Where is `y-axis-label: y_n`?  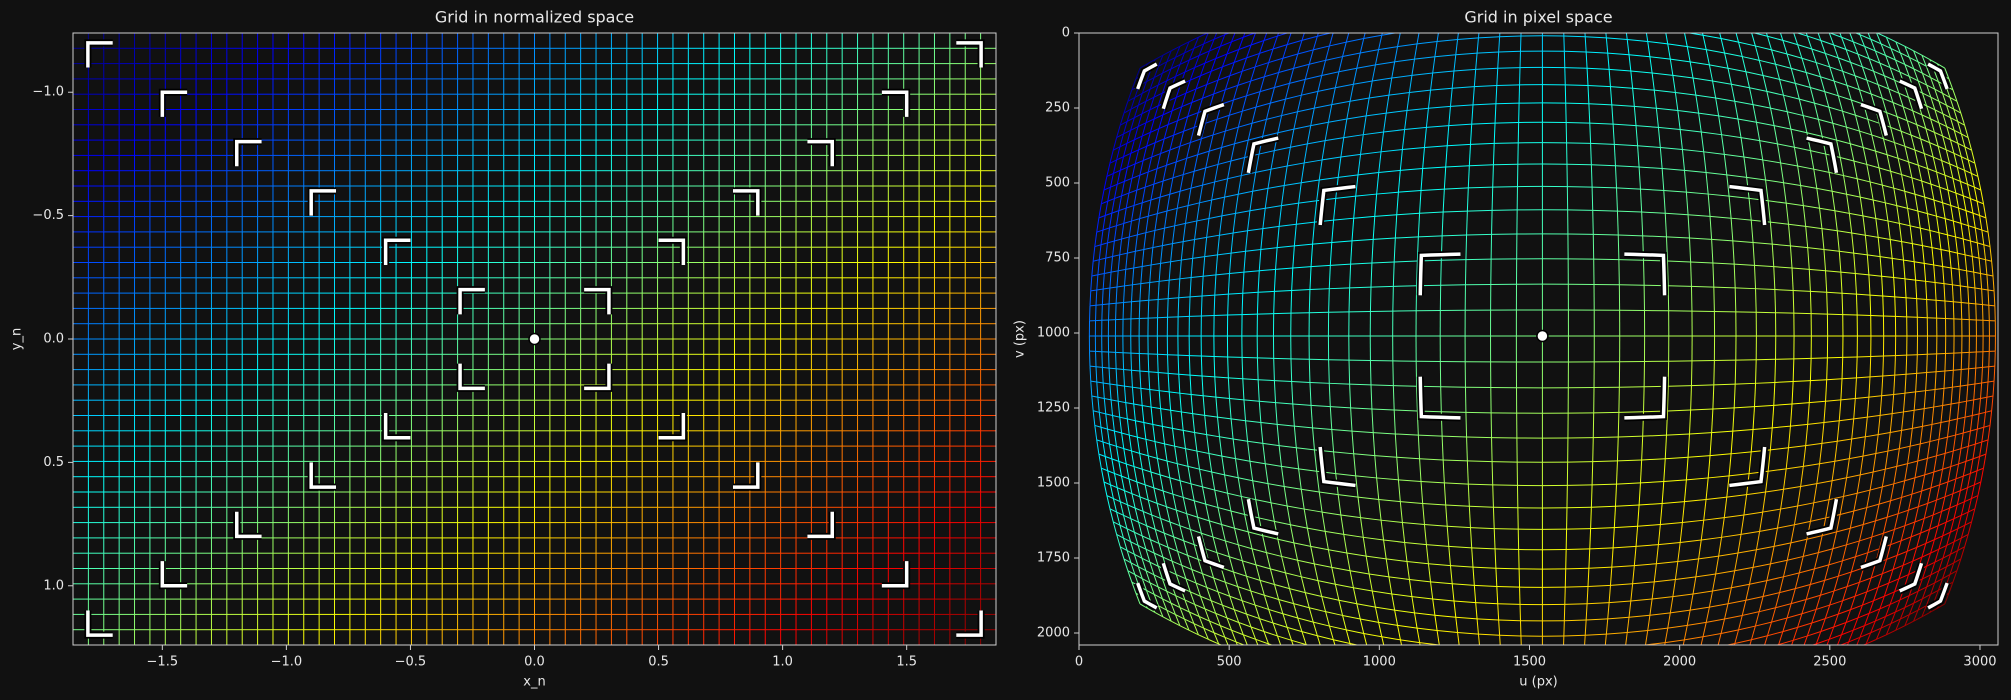 y-axis-label: y_n is located at coordinates (17, 339).